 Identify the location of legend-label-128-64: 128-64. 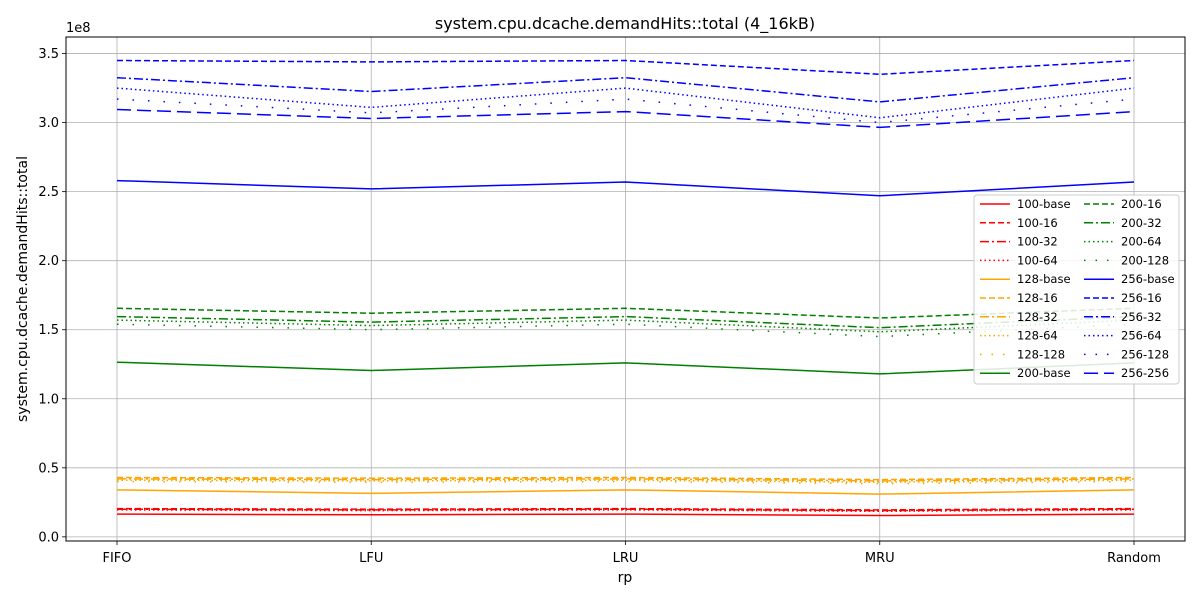
(1037, 336).